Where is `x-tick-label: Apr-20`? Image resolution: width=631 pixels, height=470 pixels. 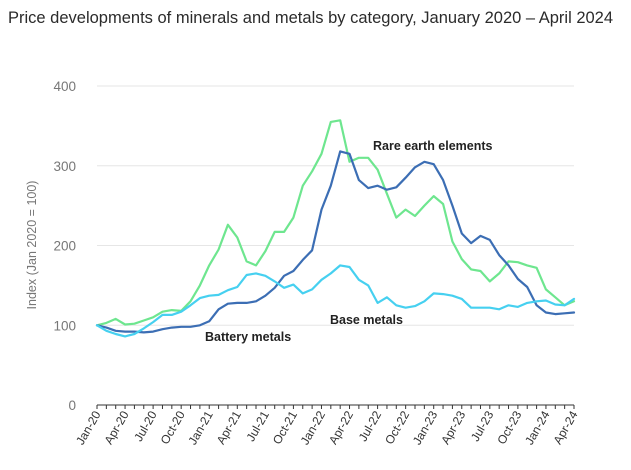 x-tick-label: Apr-20 is located at coordinates (117, 427).